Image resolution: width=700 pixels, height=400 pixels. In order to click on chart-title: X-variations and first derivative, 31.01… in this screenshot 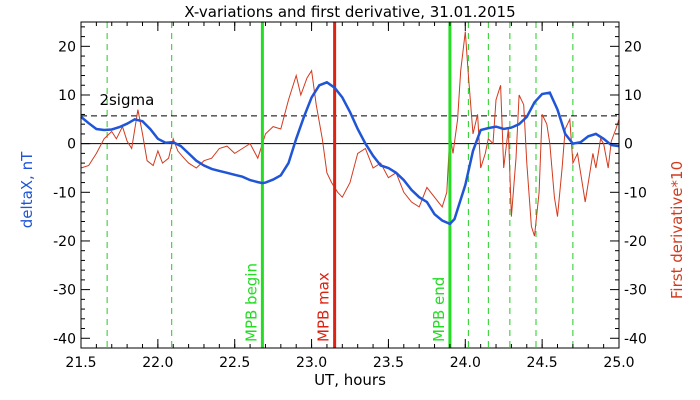, I will do `click(349, 12)`.